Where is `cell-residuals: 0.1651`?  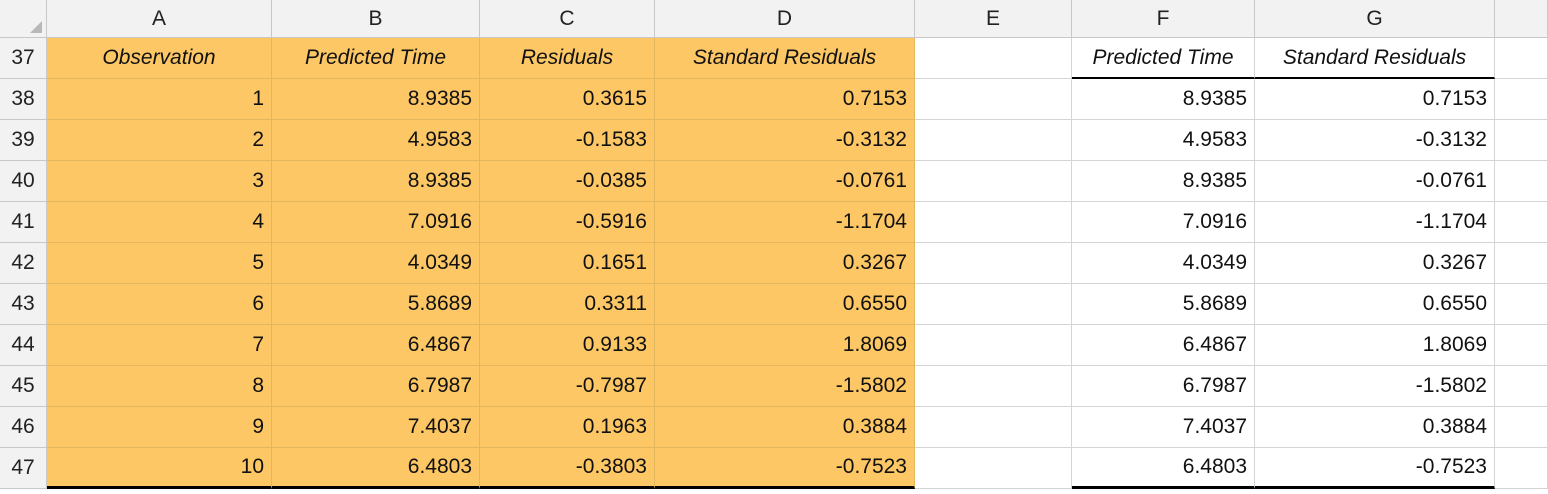
cell-residuals: 0.1651 is located at coordinates (567, 263).